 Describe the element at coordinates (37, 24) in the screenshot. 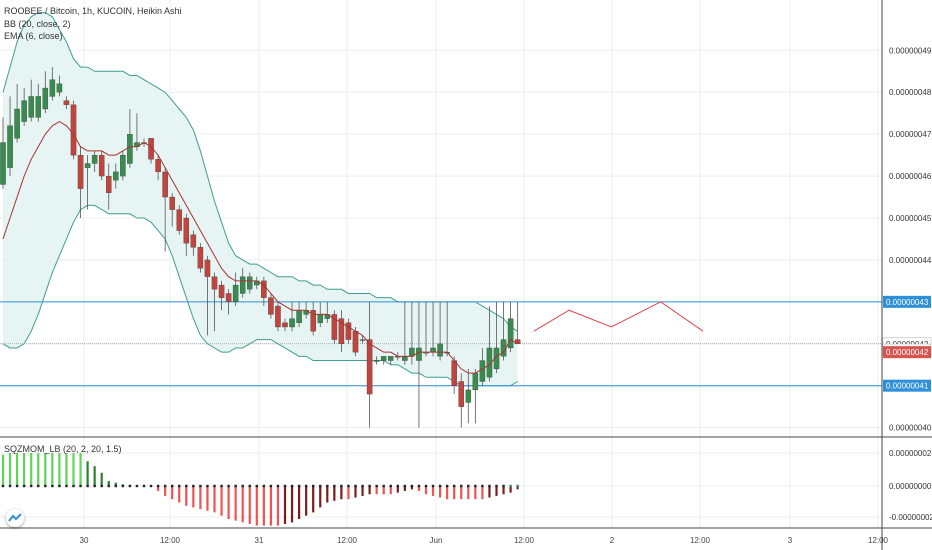

I see `bb-legend: BB (20, close, 2)` at that location.